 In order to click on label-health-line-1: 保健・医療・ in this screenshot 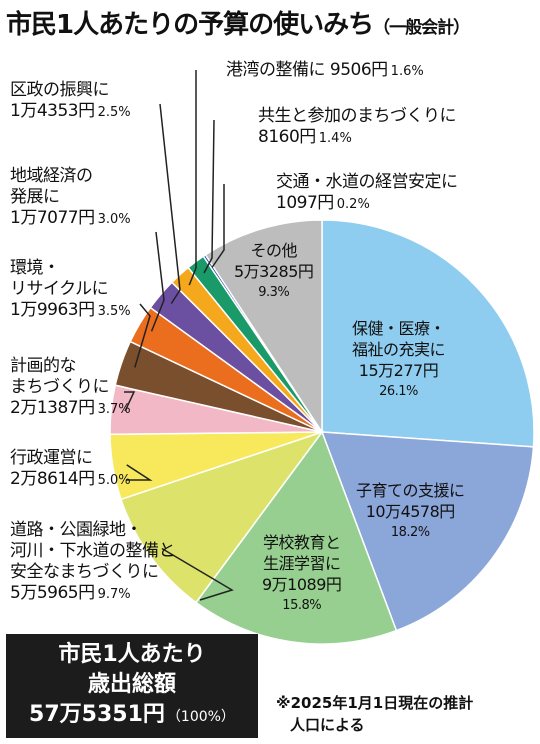, I will do `click(399, 328)`.